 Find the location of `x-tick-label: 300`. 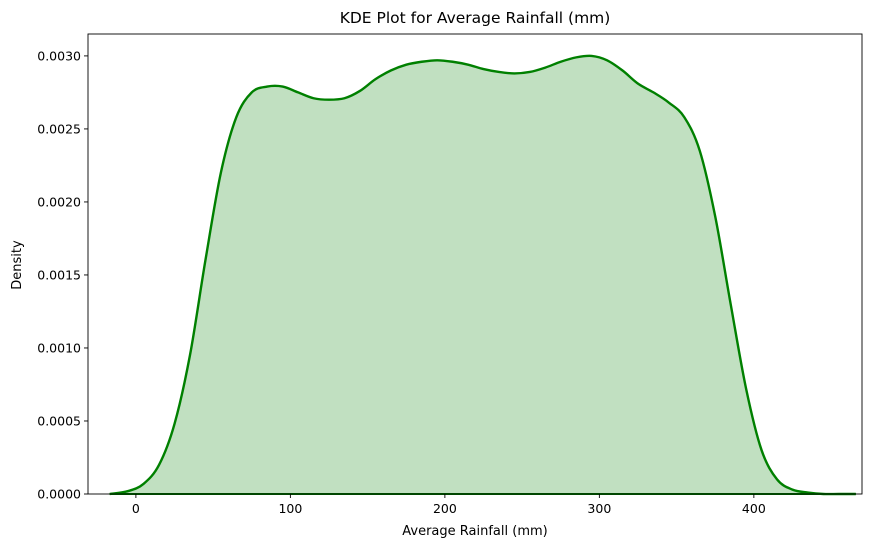

x-tick-label: 300 is located at coordinates (599, 508).